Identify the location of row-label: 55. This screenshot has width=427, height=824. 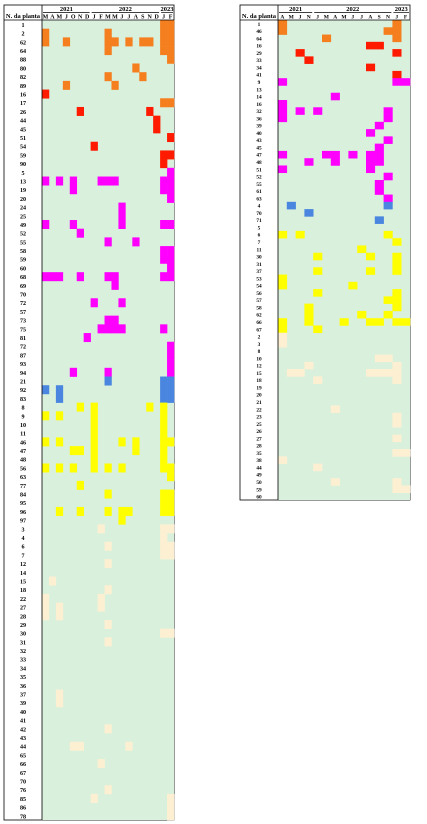
(259, 185).